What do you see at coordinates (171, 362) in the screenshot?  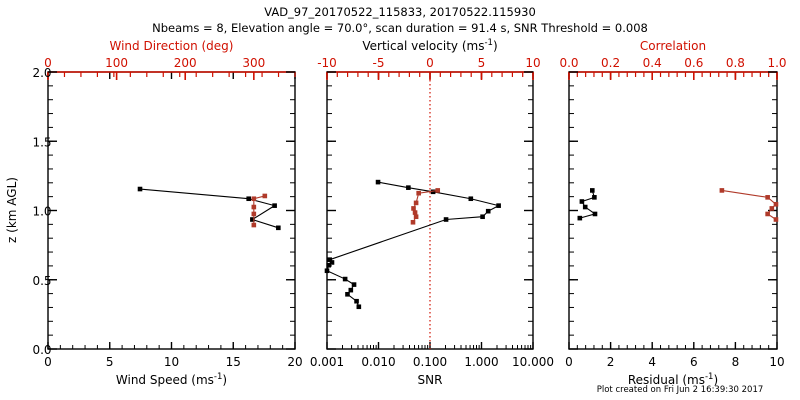 I see `xtick-label-2: 10` at bounding box center [171, 362].